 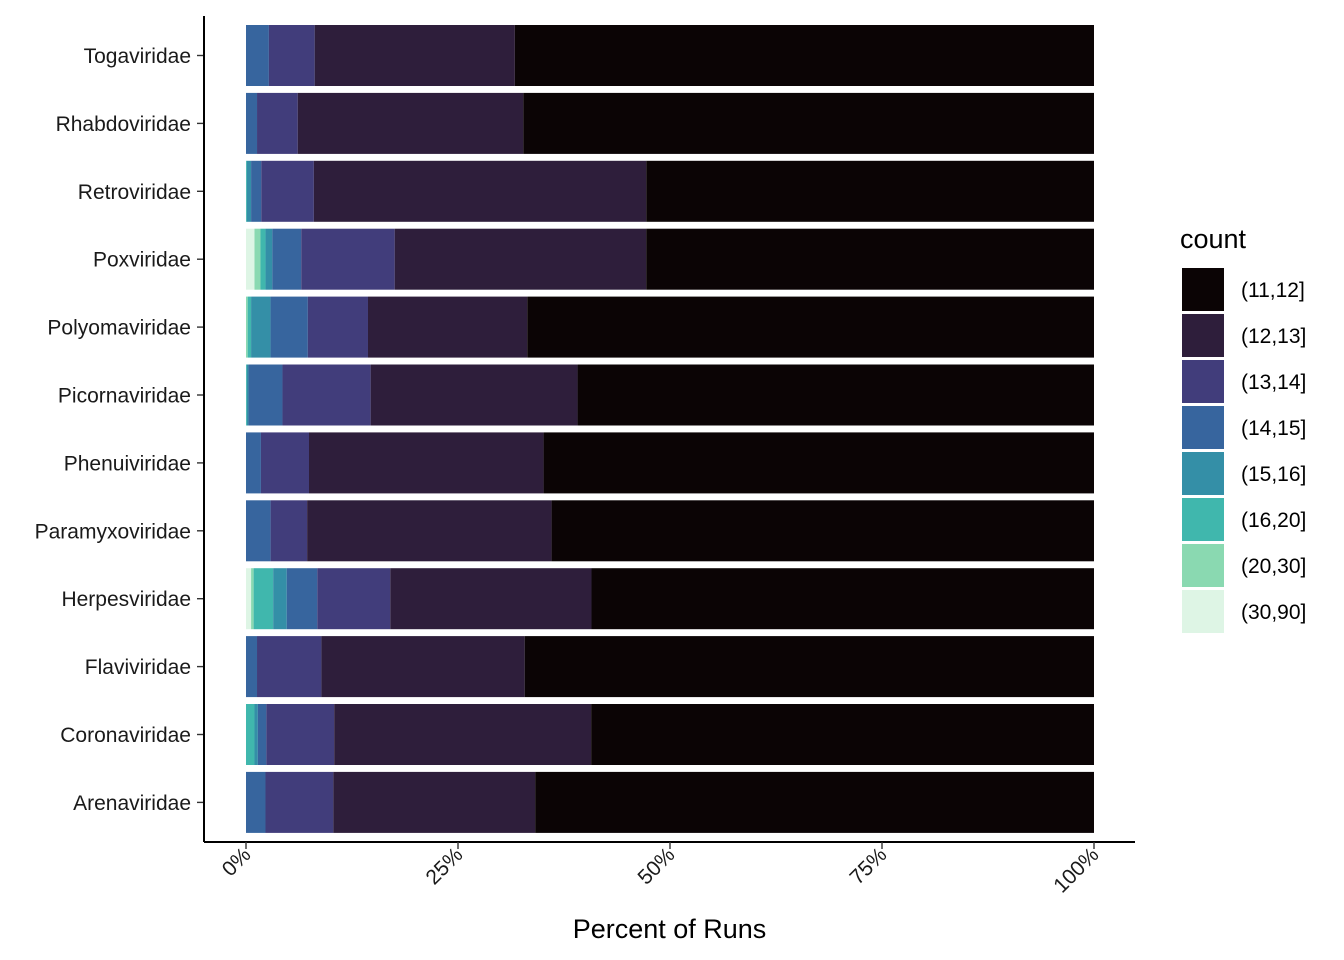 I want to click on legend-label: (20,30], so click(x=1273, y=566).